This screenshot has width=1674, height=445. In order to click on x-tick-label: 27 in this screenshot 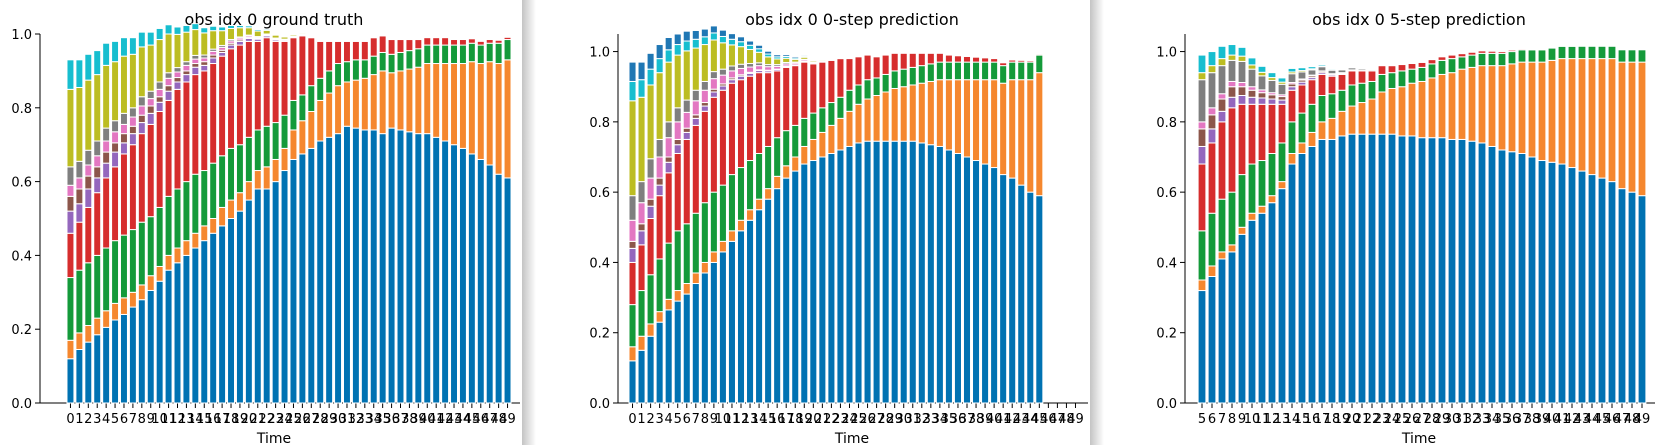, I will do `click(311, 419)`.